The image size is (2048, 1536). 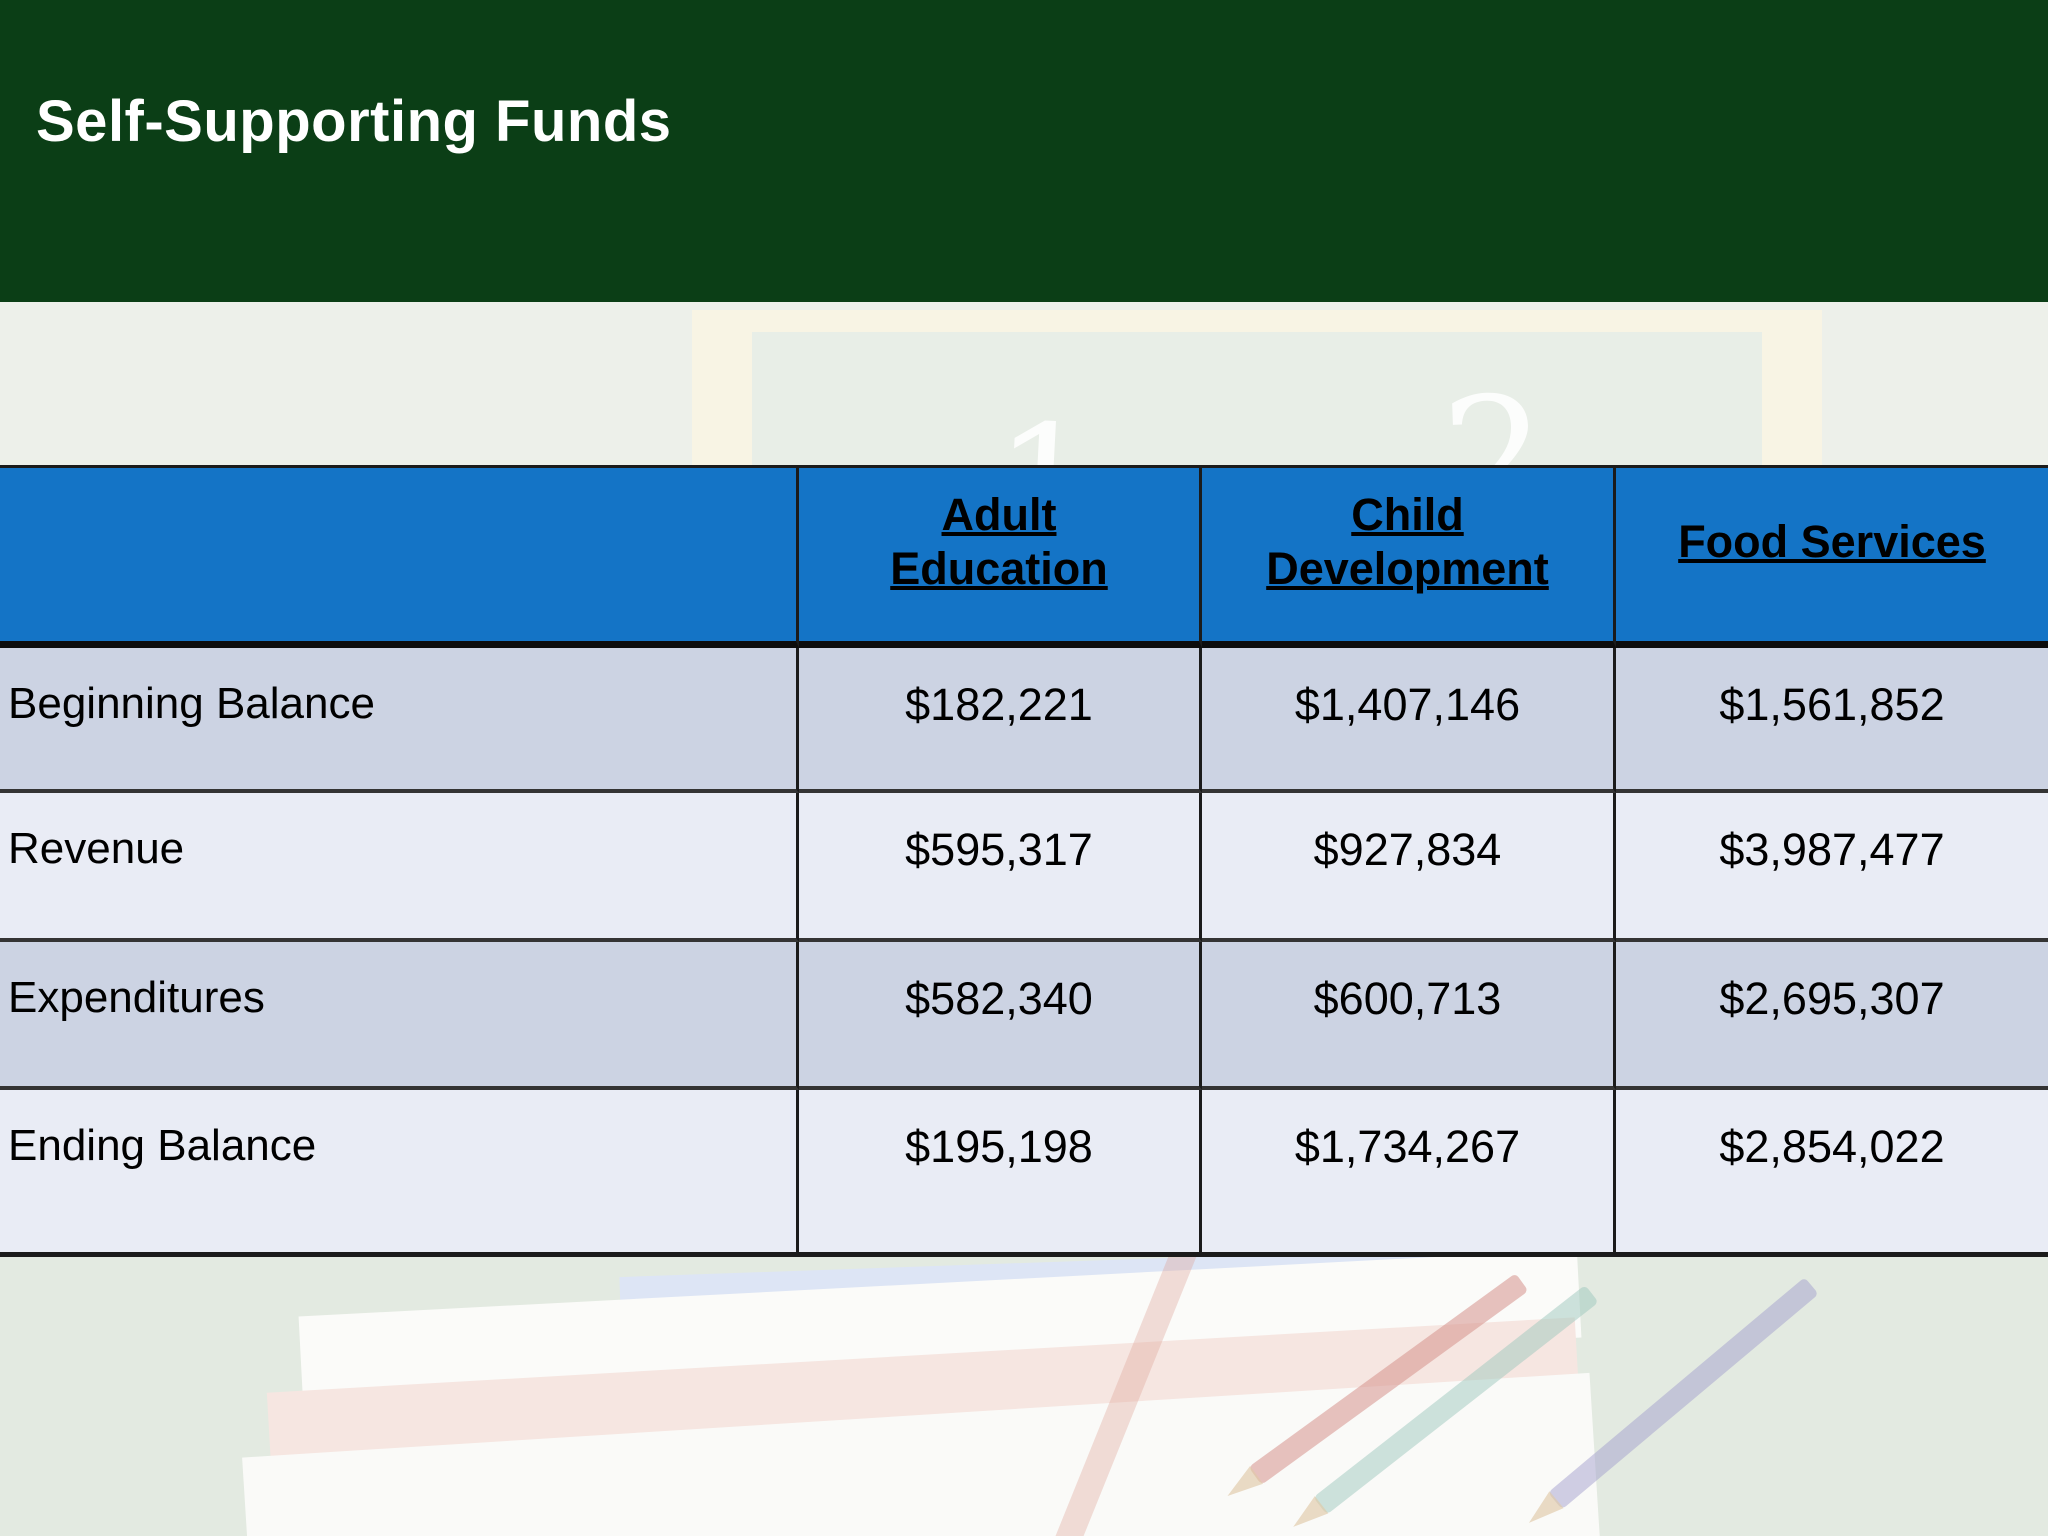 I want to click on chalkboard-image: 1 2, so click(x=1257, y=398).